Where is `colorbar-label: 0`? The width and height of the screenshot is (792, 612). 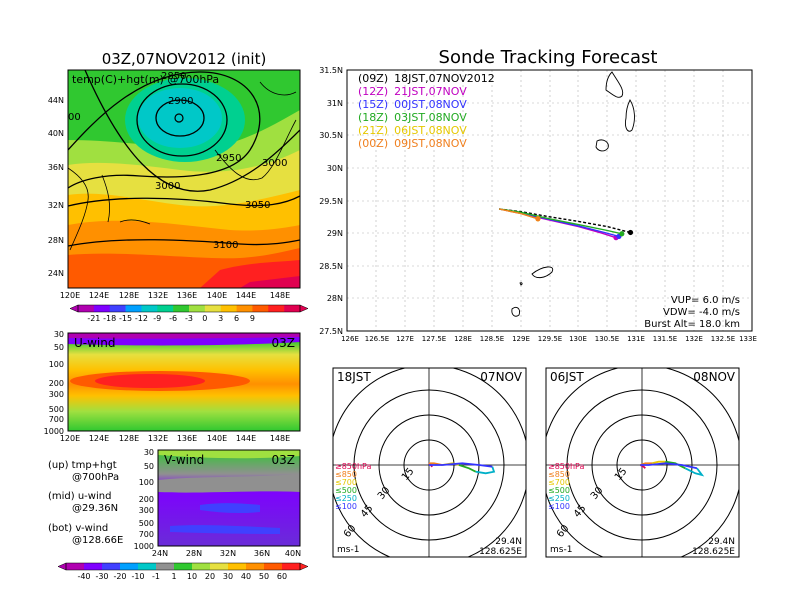
colorbar-label: 0 is located at coordinates (204, 318).